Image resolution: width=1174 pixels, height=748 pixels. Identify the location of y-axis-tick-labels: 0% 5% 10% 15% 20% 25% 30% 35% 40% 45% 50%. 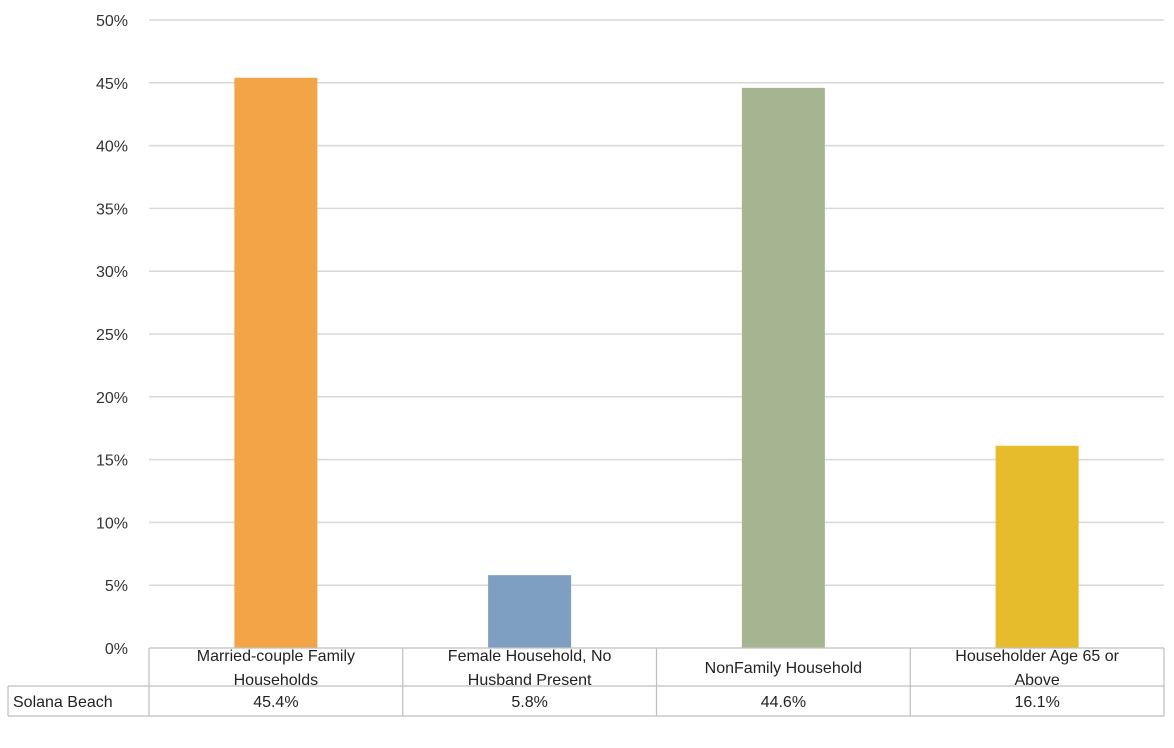
(112, 335).